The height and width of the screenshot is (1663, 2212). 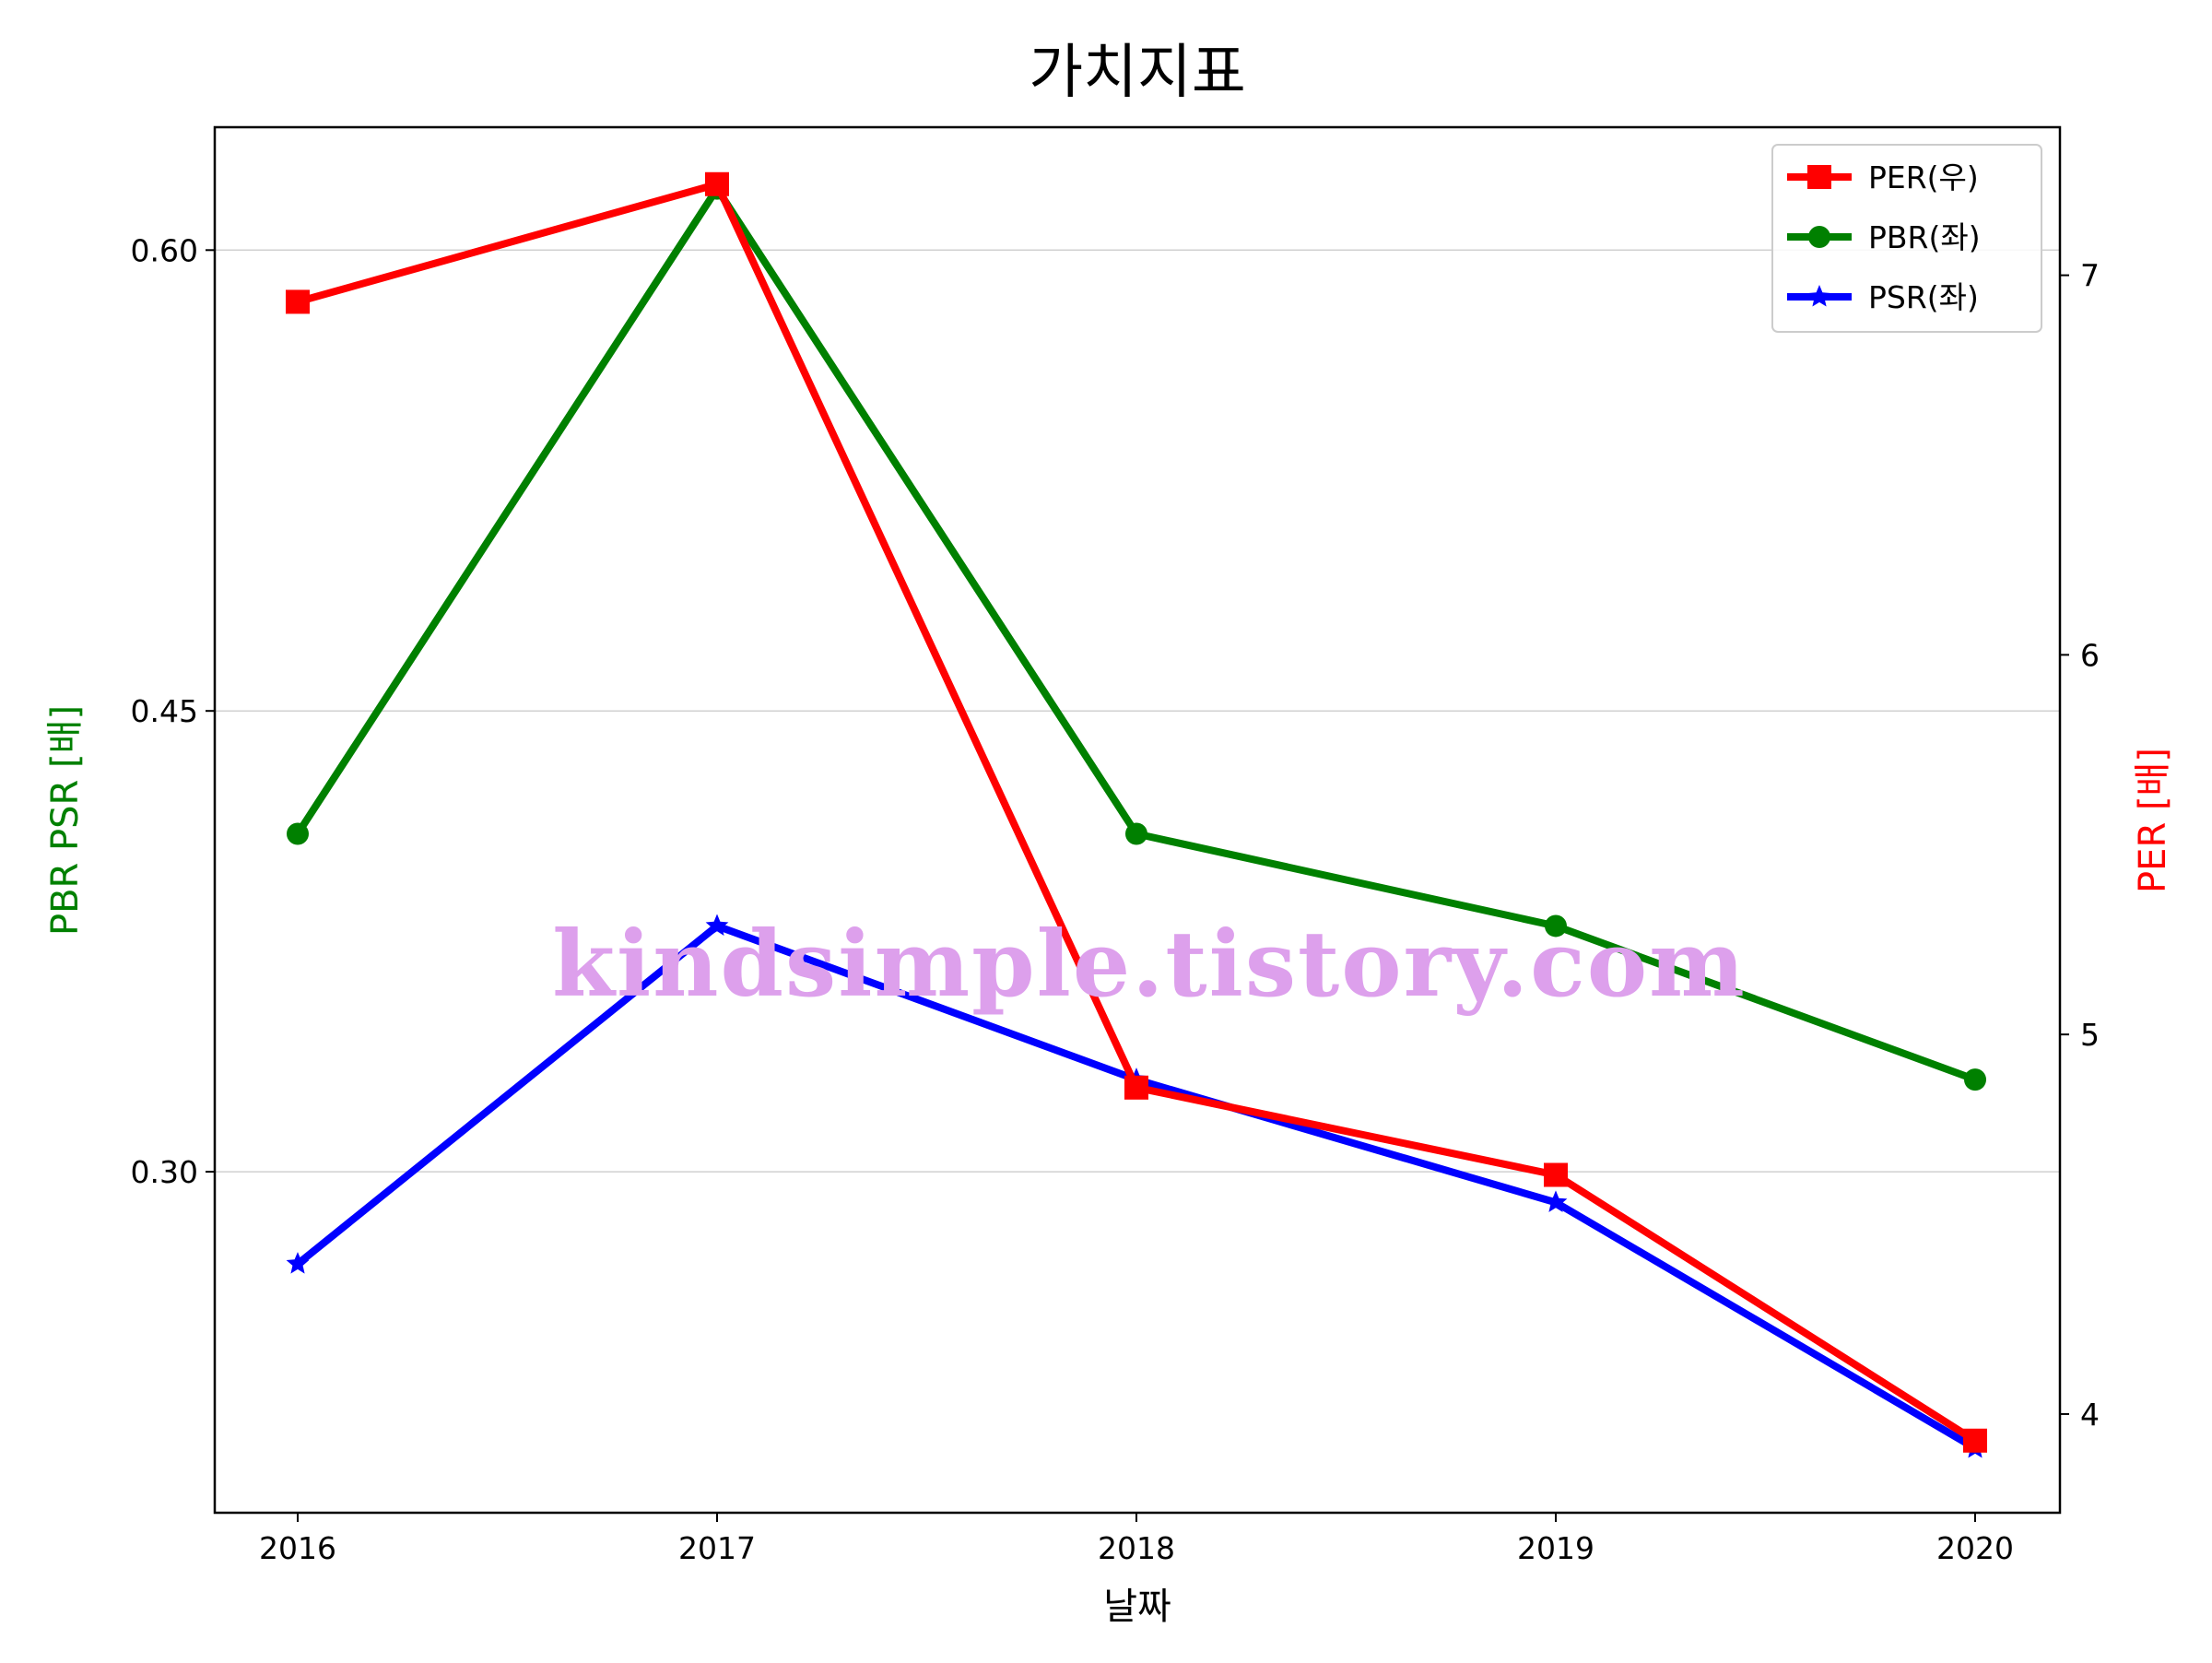 I want to click on x-tick-label: 2020, so click(x=1975, y=1548).